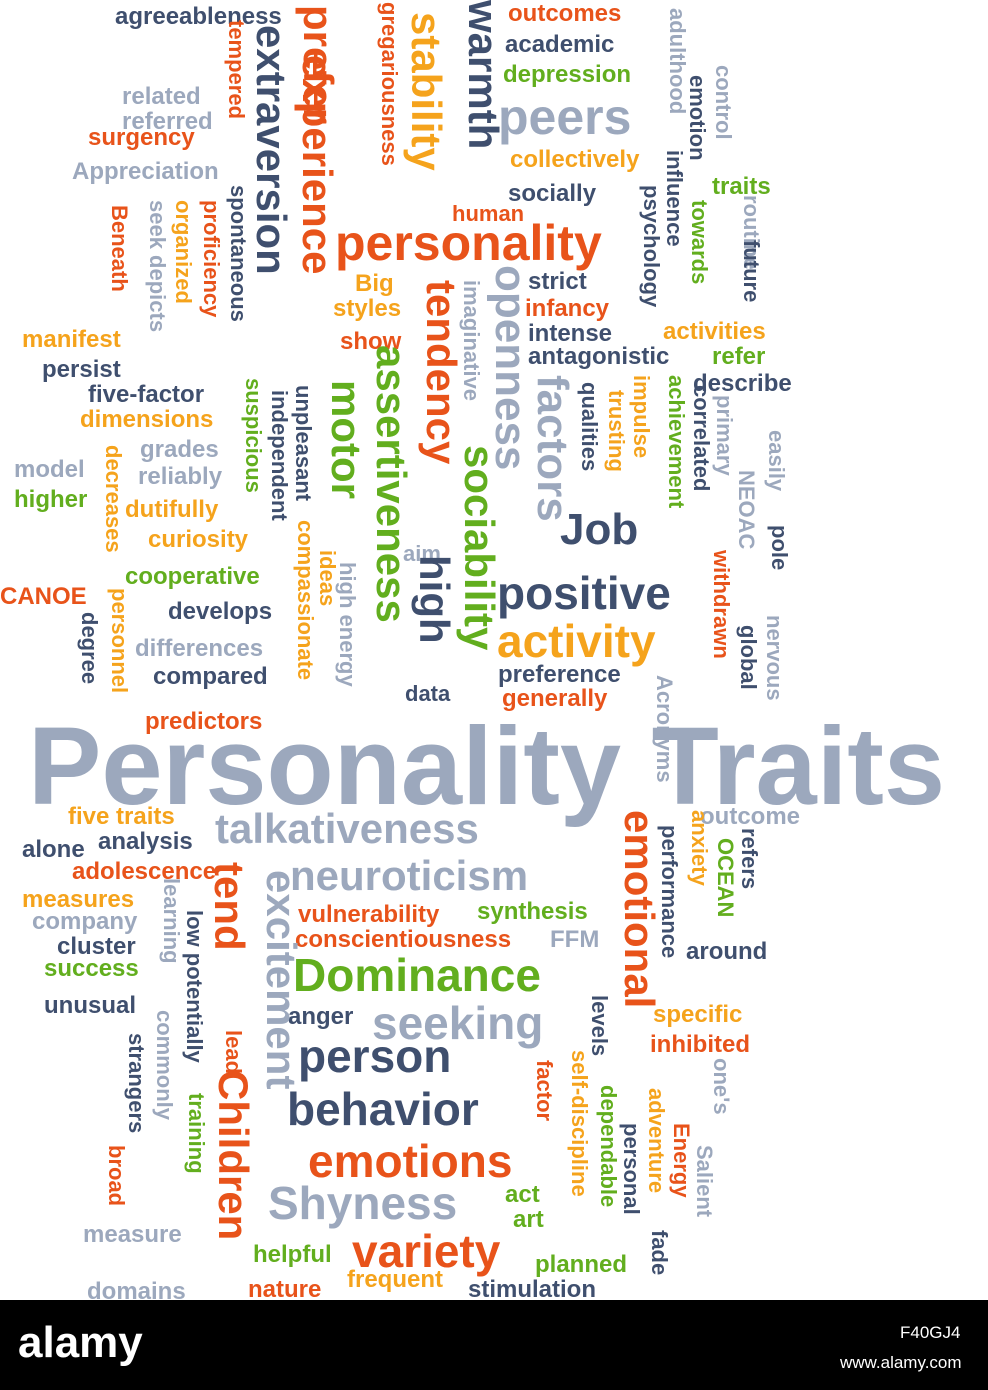 The width and height of the screenshot is (988, 1390). What do you see at coordinates (180, 476) in the screenshot?
I see `cloud-word: reliably` at bounding box center [180, 476].